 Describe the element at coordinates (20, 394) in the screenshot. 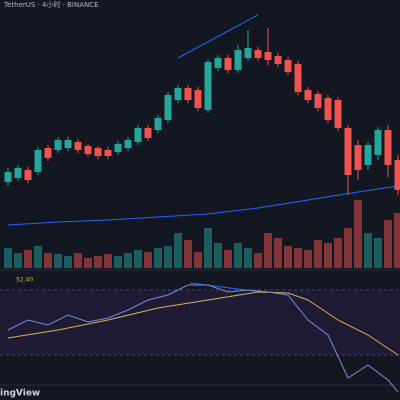

I see `brand: ingView` at that location.